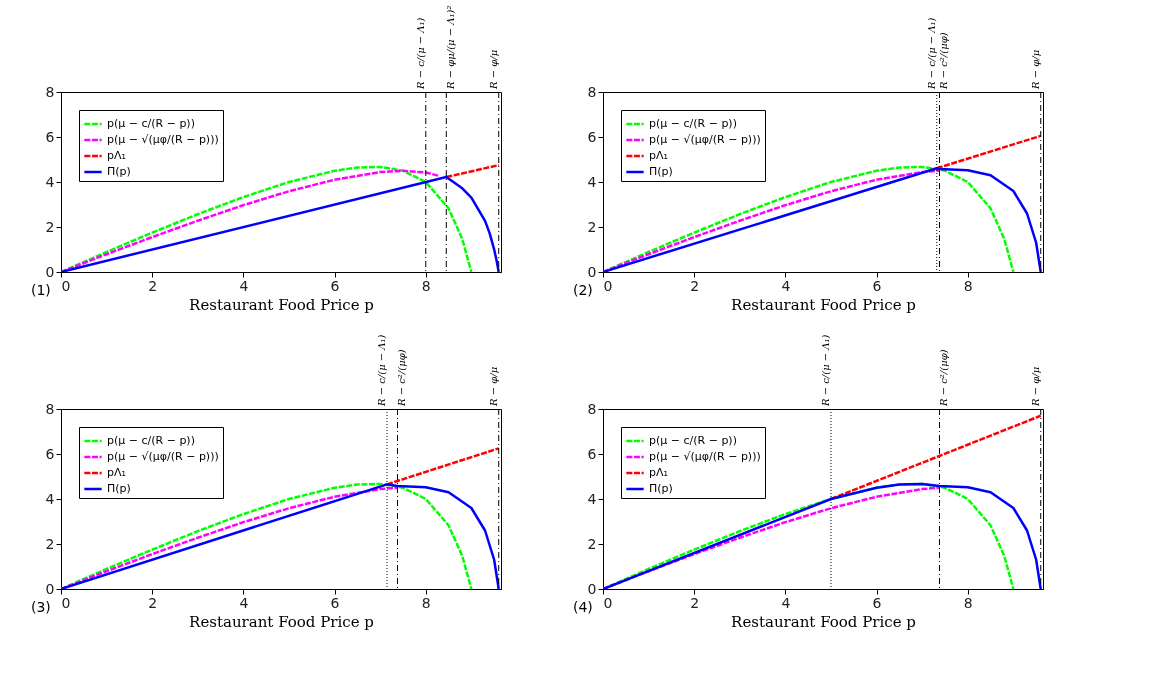 Image resolution: width=1157 pixels, height=700 pixels. I want to click on text: (3), so click(41, 607).